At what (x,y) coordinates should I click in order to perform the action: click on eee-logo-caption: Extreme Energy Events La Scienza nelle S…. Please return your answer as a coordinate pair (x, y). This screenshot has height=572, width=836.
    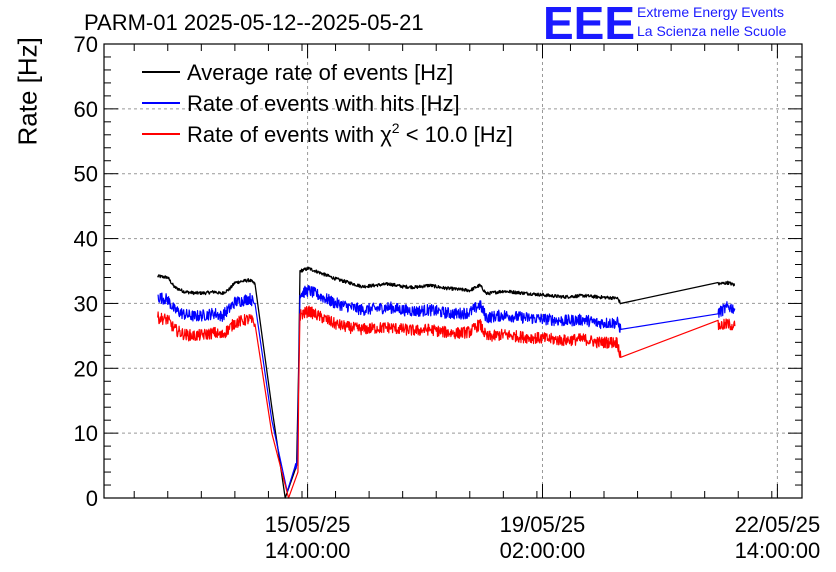
    Looking at the image, I should click on (711, 22).